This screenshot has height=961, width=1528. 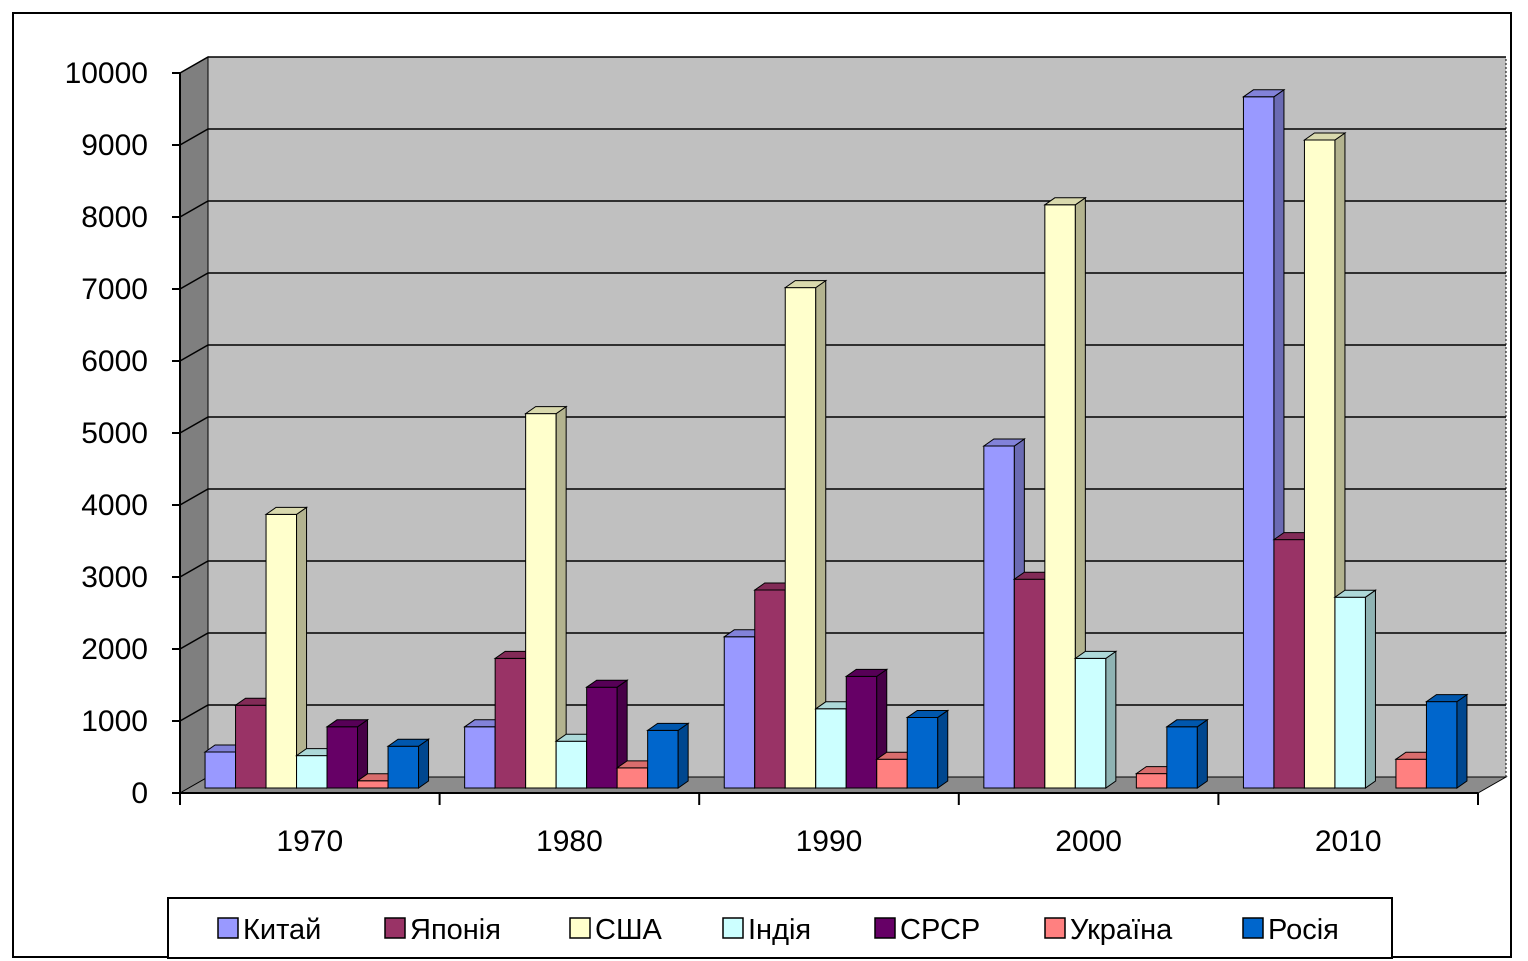 What do you see at coordinates (114, 433) in the screenshot?
I see `y-tick-label: 5000` at bounding box center [114, 433].